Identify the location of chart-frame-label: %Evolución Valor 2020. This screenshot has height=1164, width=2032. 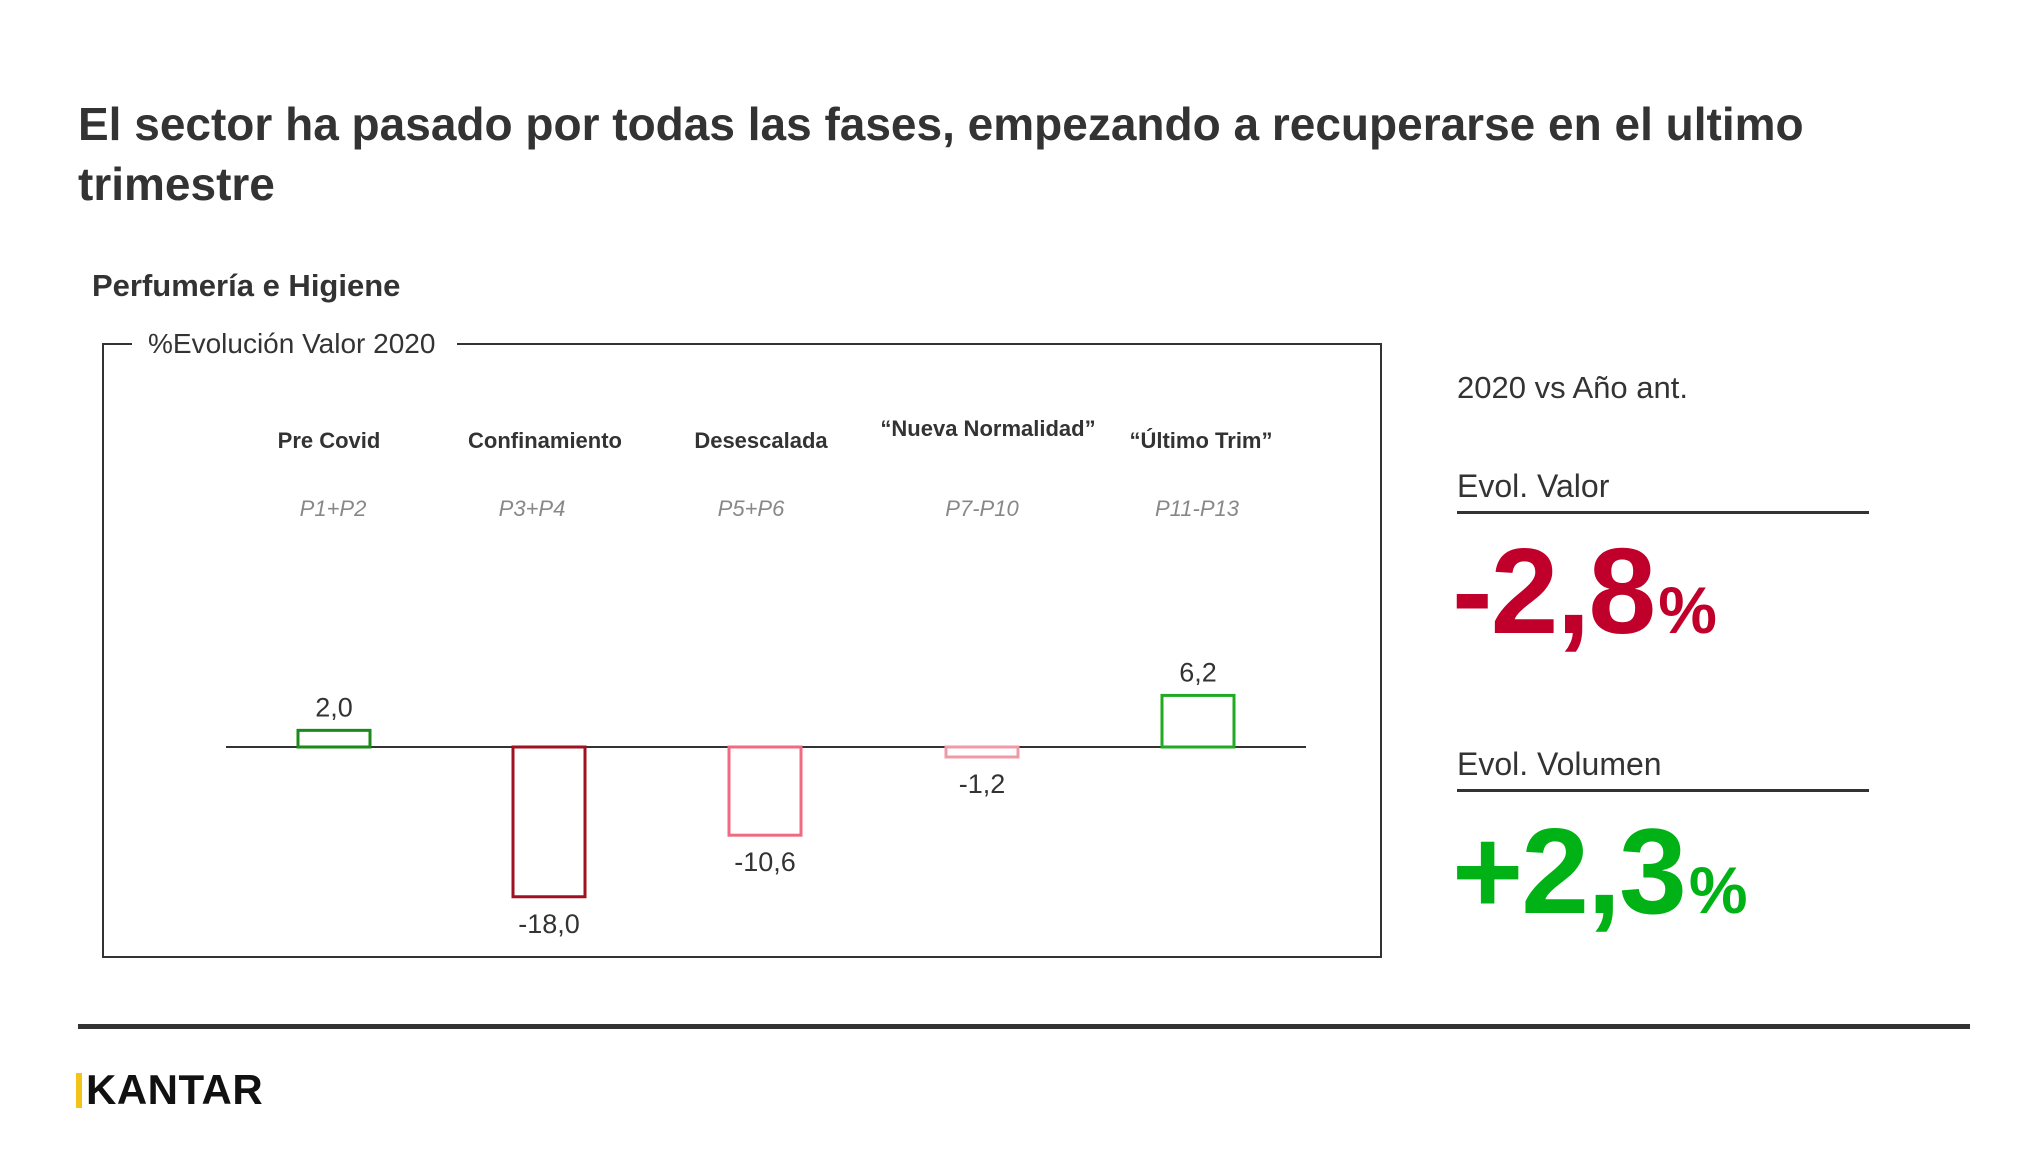
(295, 344).